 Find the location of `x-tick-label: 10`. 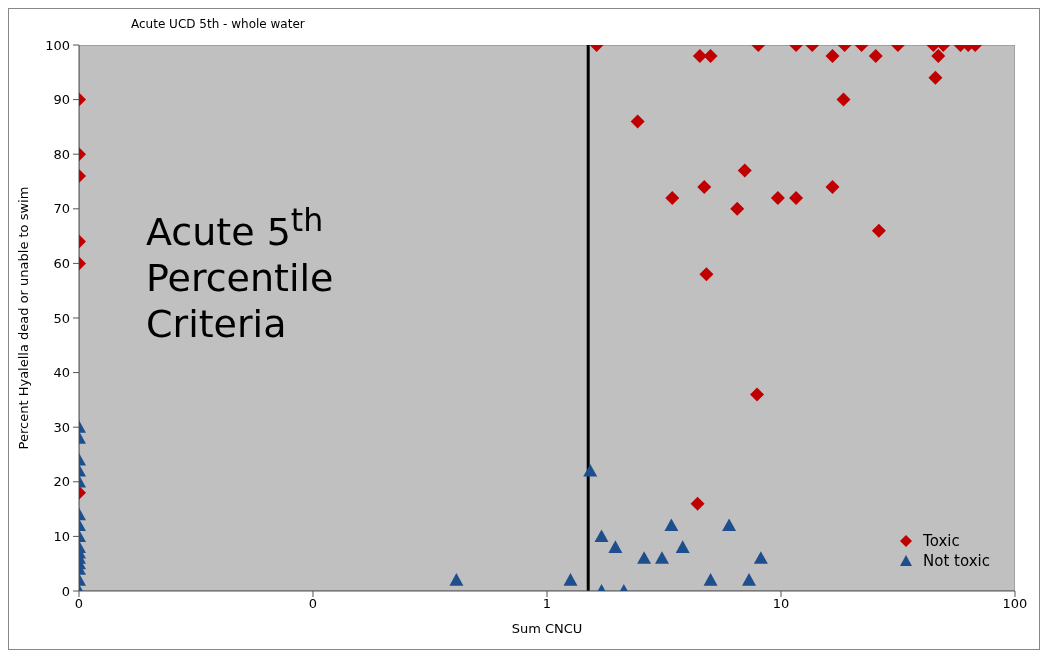

x-tick-label: 10 is located at coordinates (781, 604).